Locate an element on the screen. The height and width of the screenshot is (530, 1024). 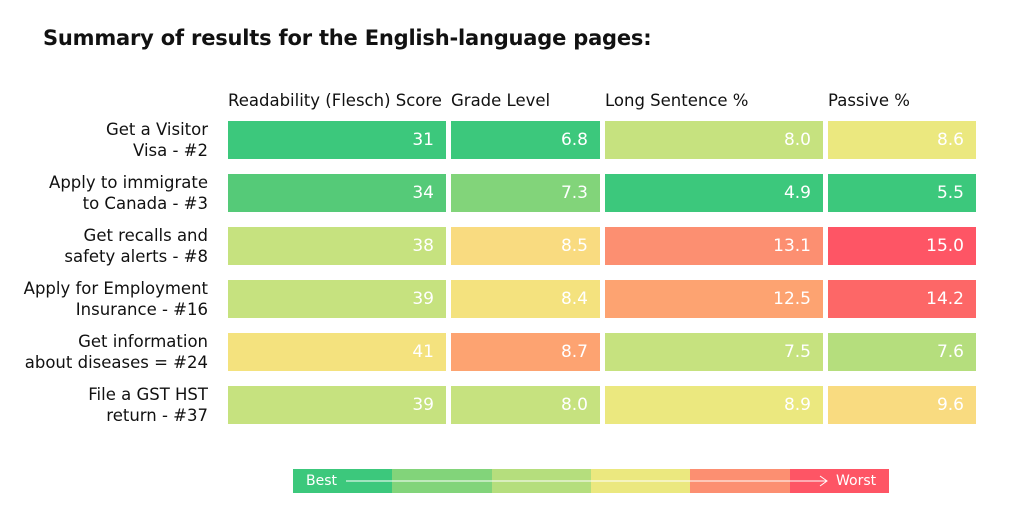
heatmap-cell: 8.7 is located at coordinates (525, 352).